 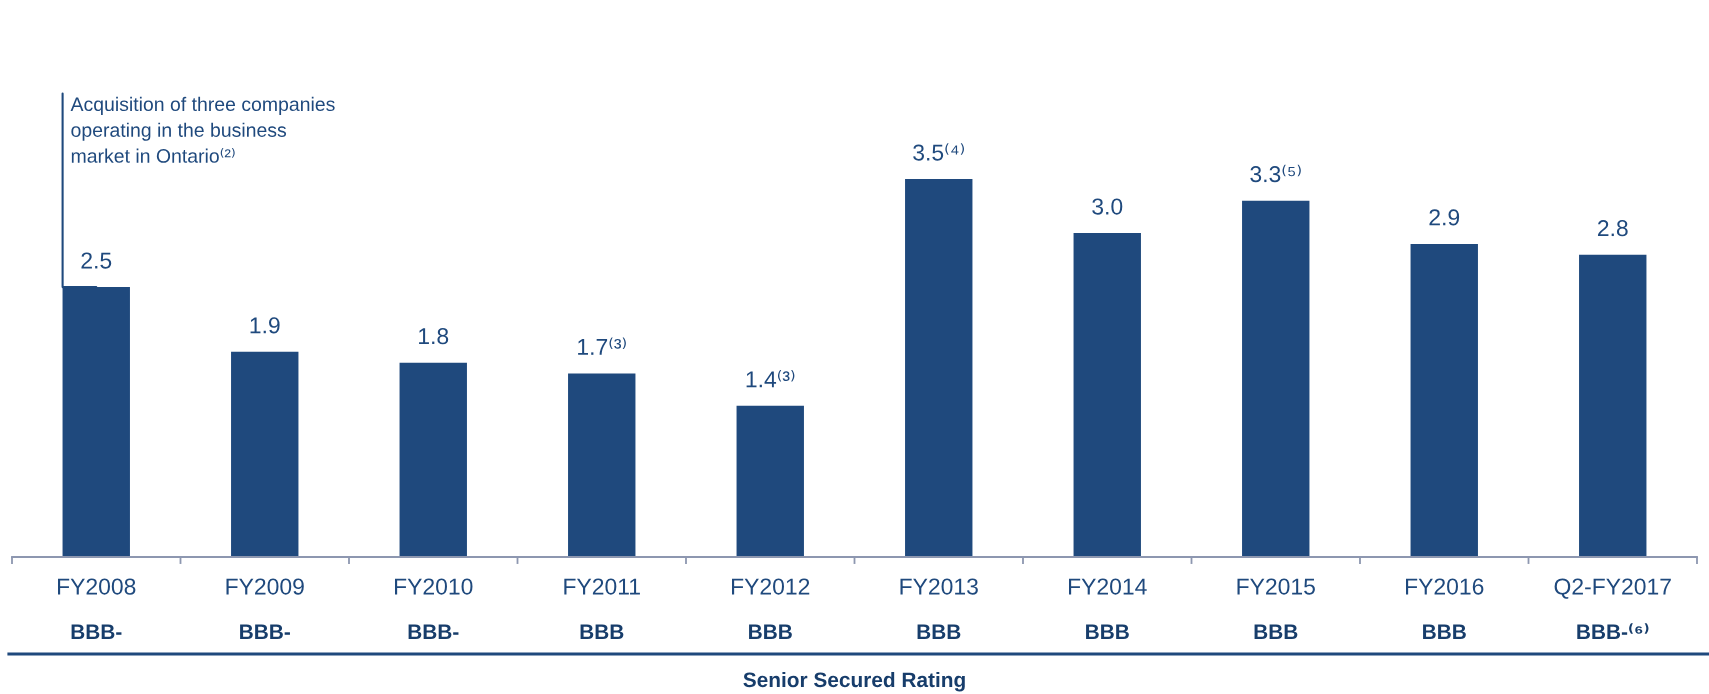 I want to click on x-tick-label: FY2011, so click(x=602, y=586).